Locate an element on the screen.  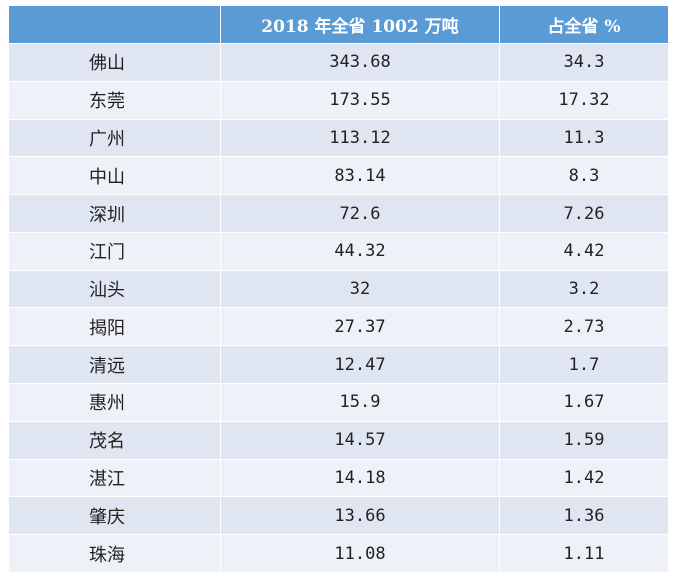
table-row: 茂名 14.57 1.59 is located at coordinates (338, 440).